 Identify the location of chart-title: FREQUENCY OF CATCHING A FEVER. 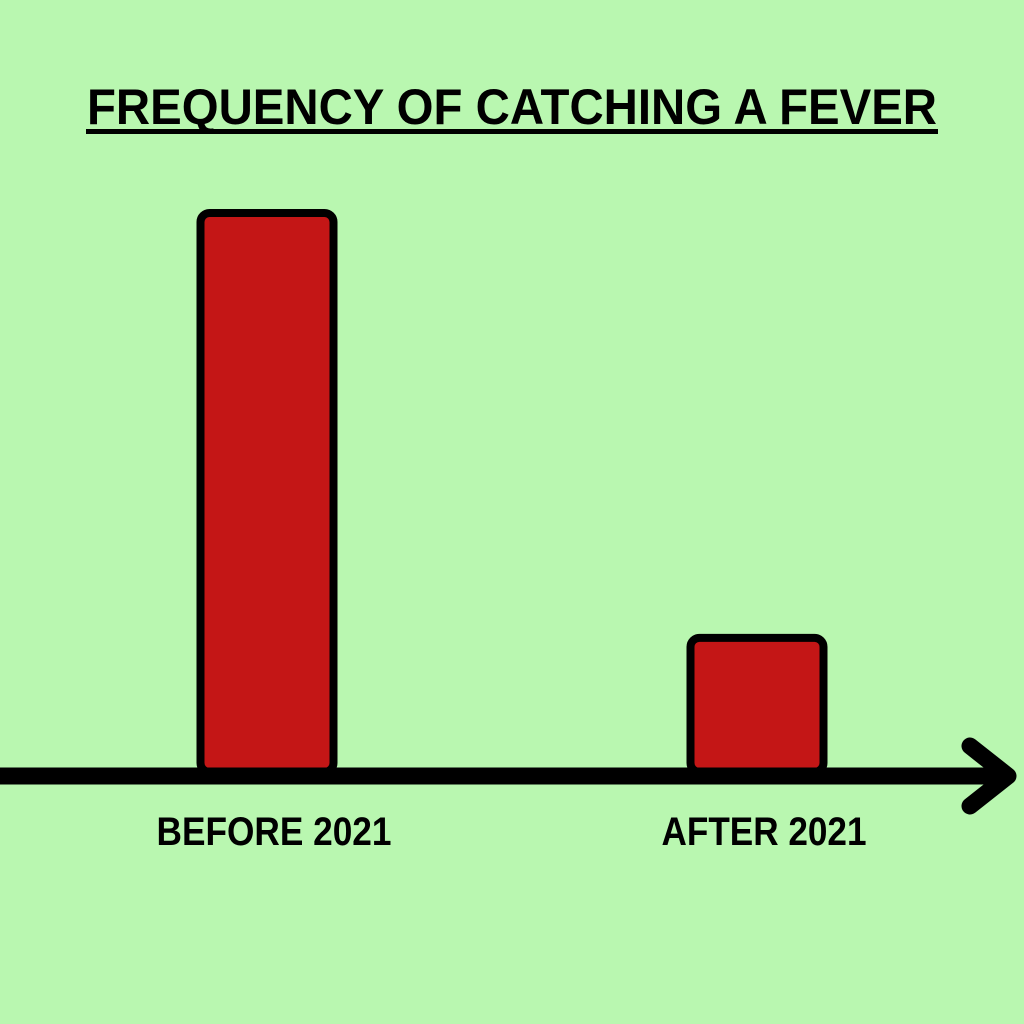
(512, 107).